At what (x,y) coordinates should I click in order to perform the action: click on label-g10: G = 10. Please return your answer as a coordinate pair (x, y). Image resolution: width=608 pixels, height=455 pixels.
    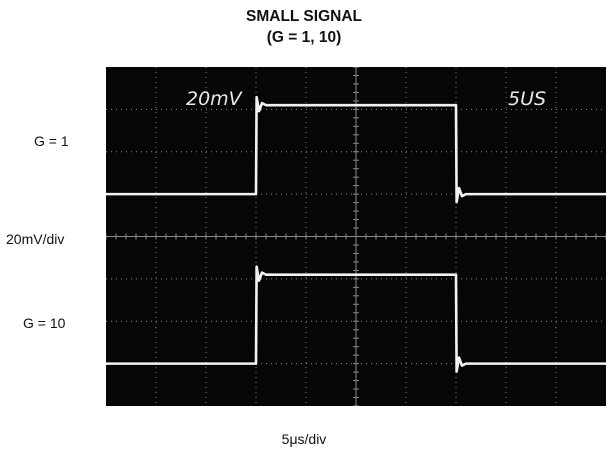
    Looking at the image, I should click on (44, 323).